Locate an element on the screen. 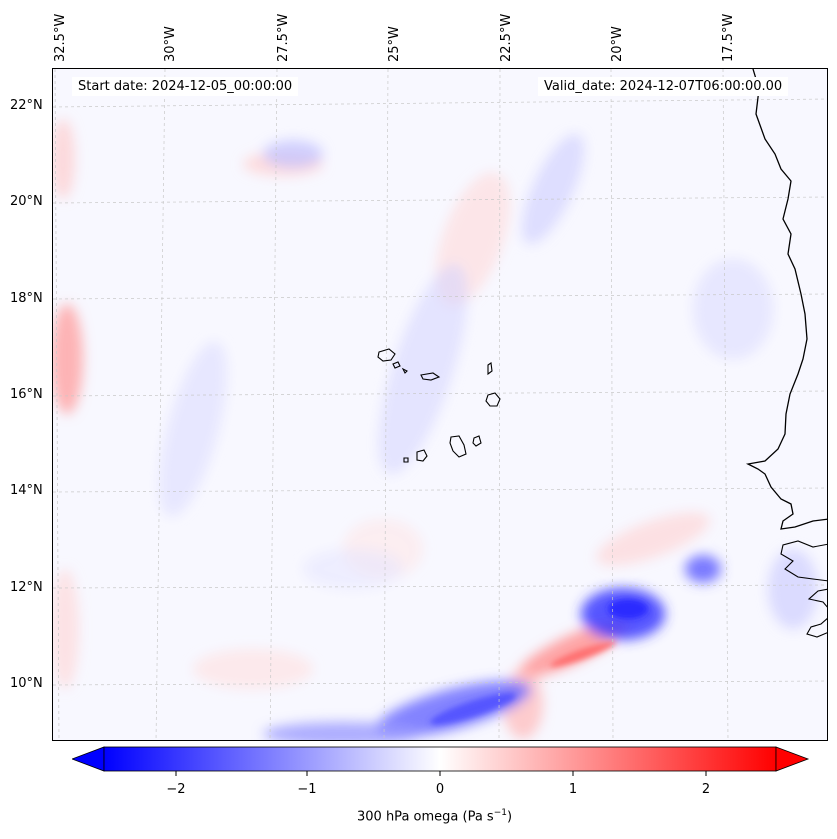 The image size is (837, 839). meridian-25w is located at coordinates (386, 404).